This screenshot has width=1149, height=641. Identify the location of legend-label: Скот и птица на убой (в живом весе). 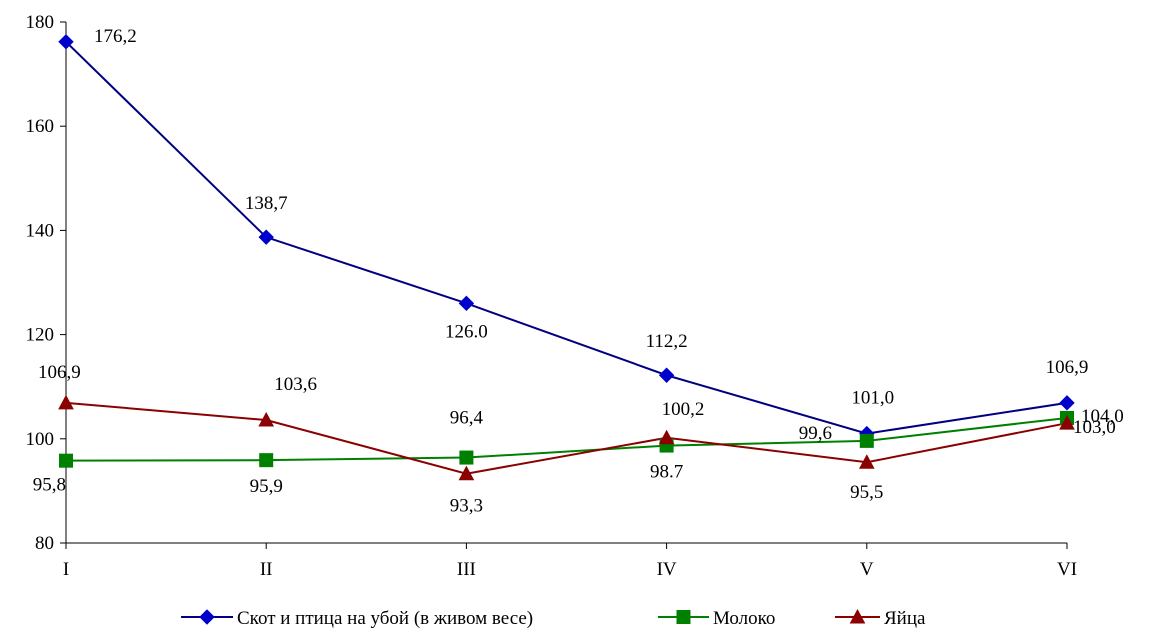
(385, 618).